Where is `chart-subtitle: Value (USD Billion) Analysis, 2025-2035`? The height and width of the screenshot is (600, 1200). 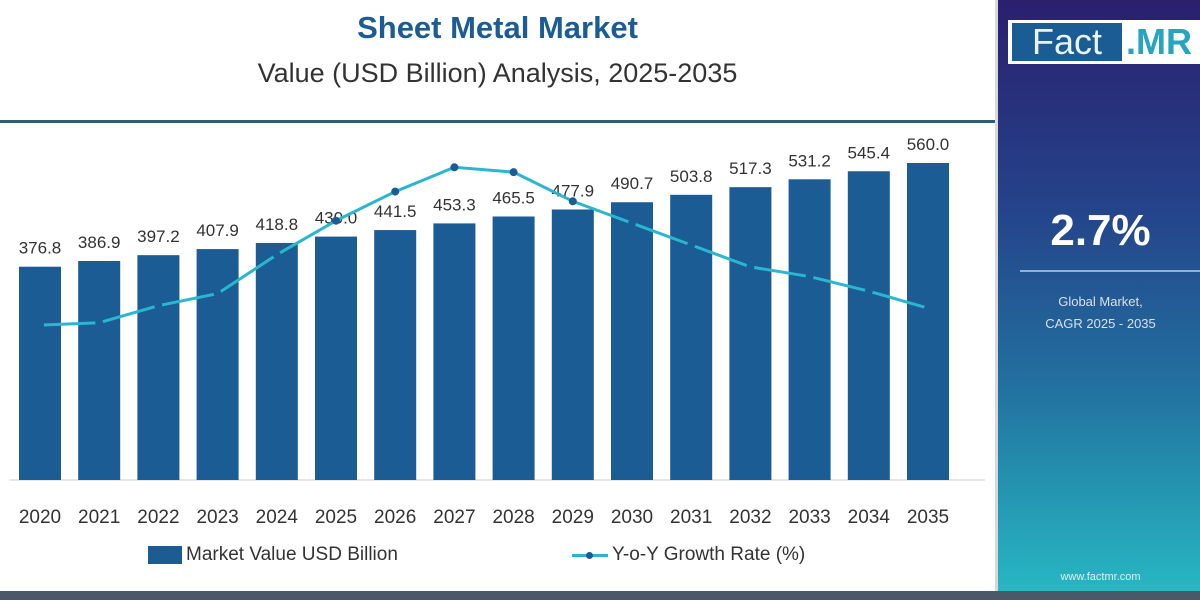
chart-subtitle: Value (USD Billion) Analysis, 2025-2035 is located at coordinates (497, 73).